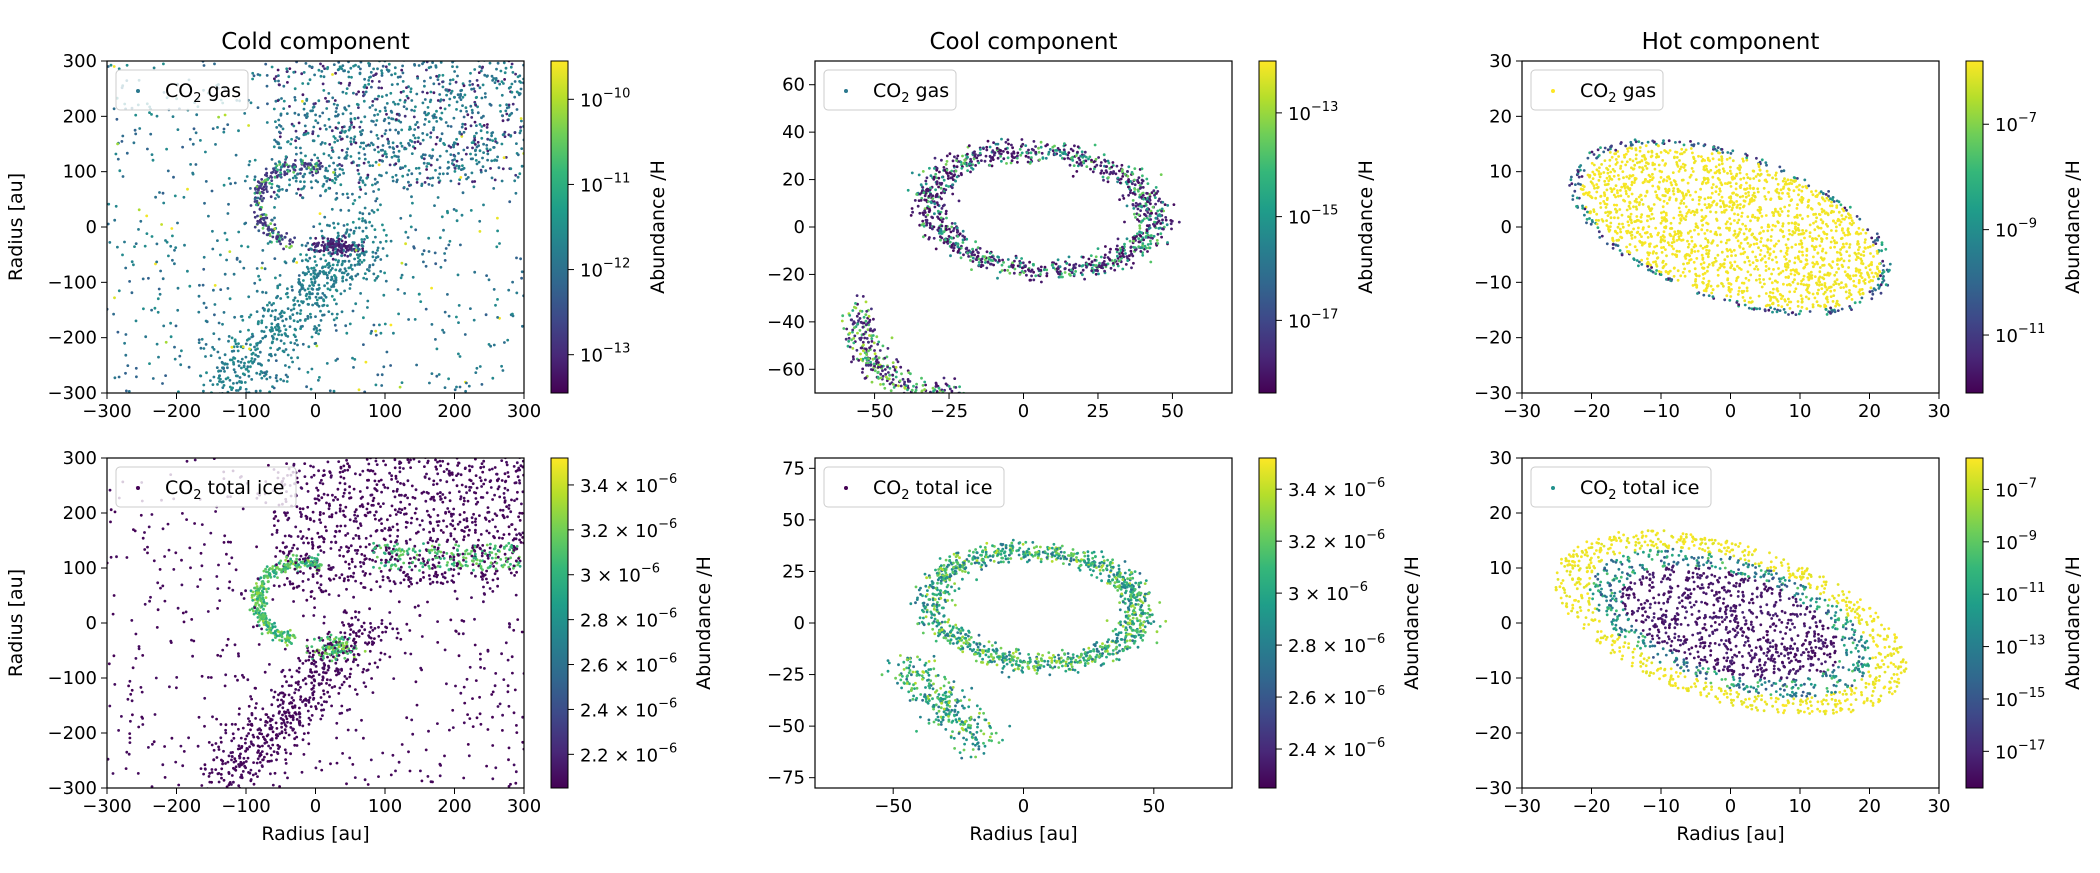  I want to click on colorbar-tick-label: 10−10, so click(605, 98).